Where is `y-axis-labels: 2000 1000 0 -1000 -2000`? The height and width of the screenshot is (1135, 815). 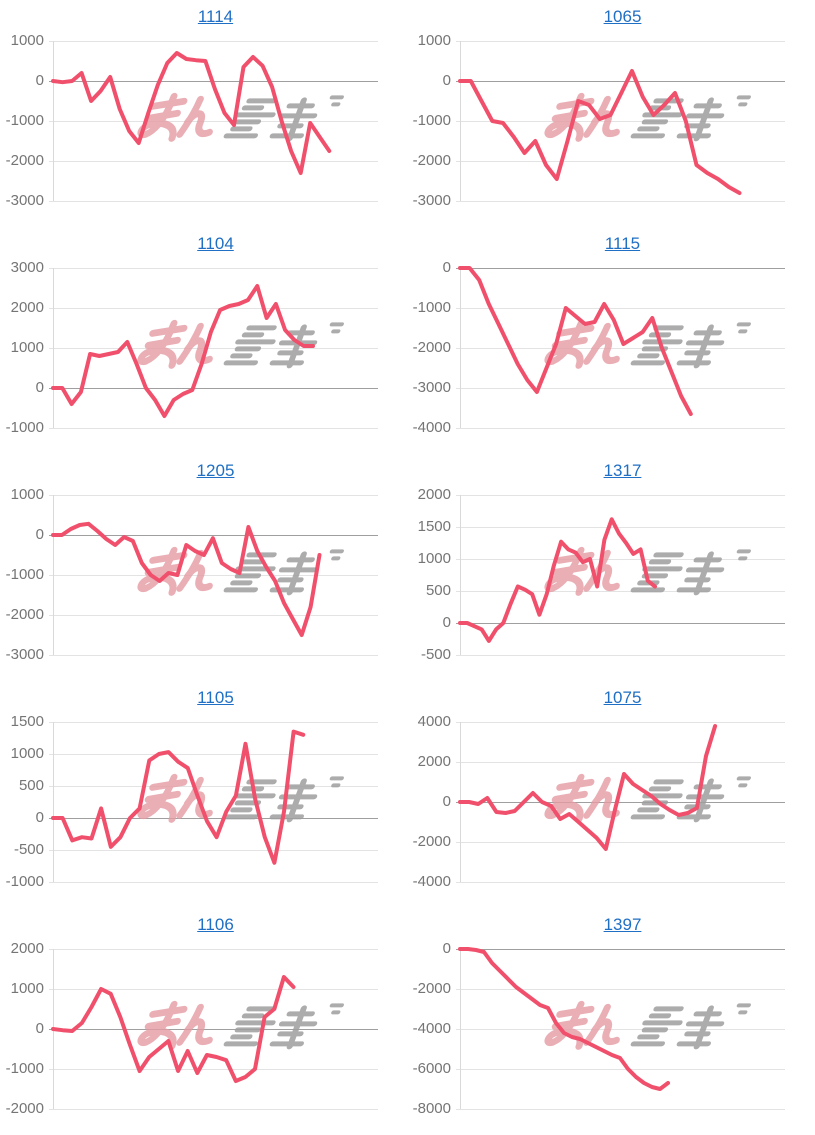
y-axis-labels: 2000 1000 0 -1000 -2000 is located at coordinates (22, 1029).